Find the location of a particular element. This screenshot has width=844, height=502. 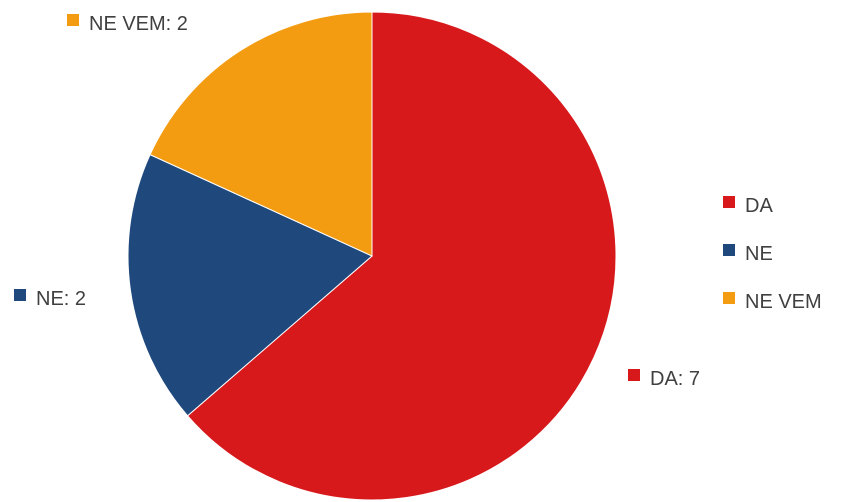

data-label-ne-vem: NE VEM: 2 is located at coordinates (127, 24).